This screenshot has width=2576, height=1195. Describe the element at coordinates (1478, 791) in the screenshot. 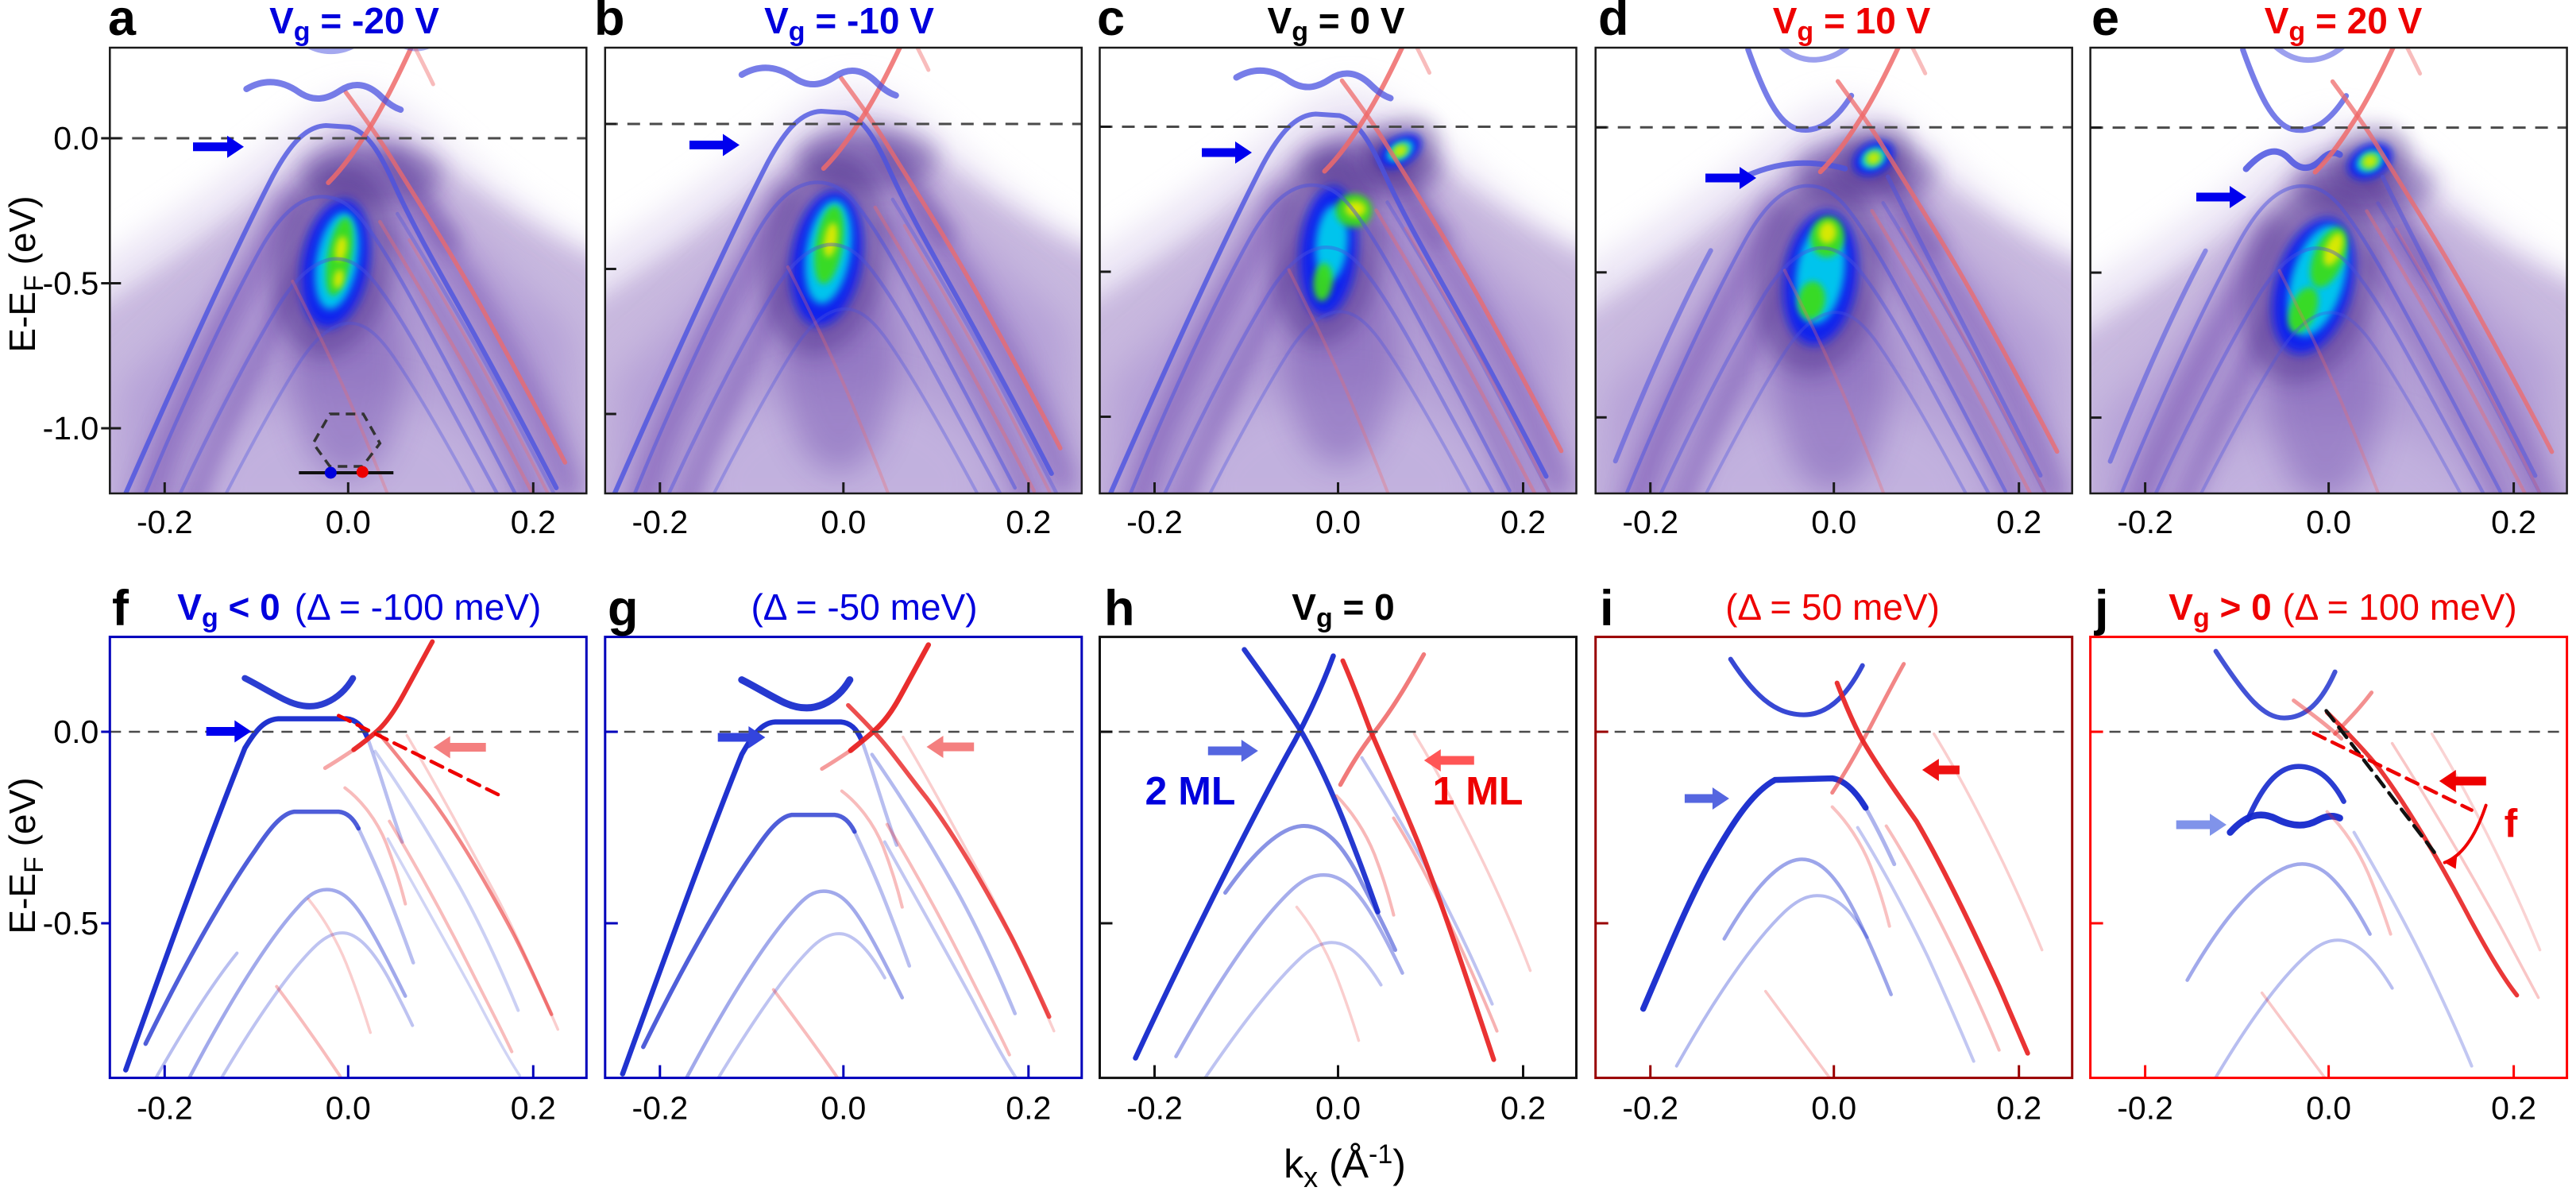

I see `svg-text: 1 ML` at that location.